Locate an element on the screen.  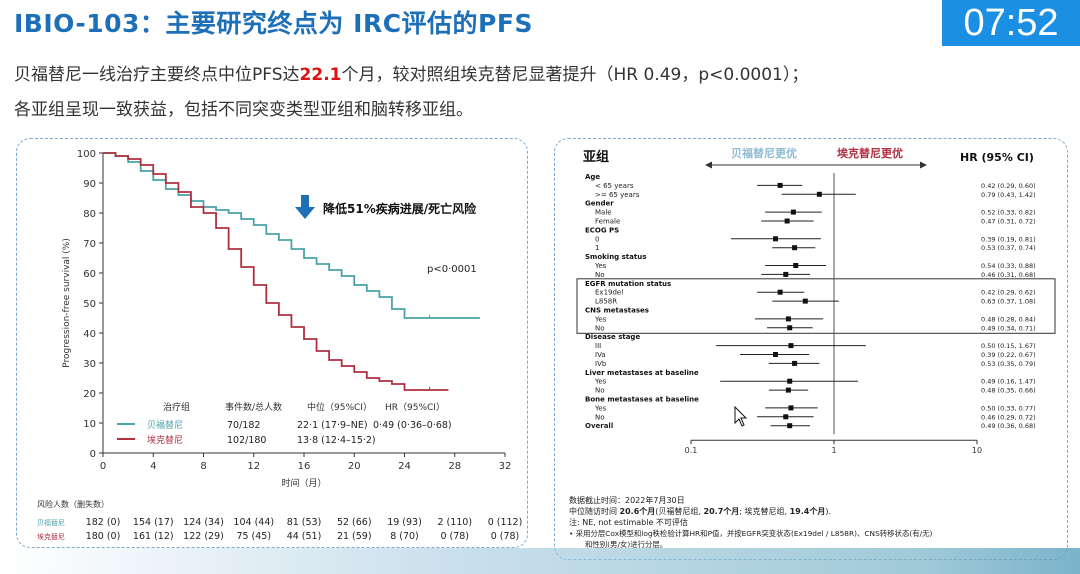
km-curve-icotinib is located at coordinates (276, 271).